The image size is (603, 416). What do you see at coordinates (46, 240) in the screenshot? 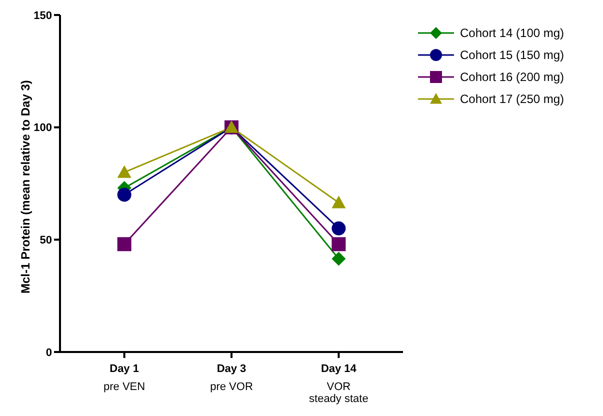
I see `y-tick-label: 50` at bounding box center [46, 240].